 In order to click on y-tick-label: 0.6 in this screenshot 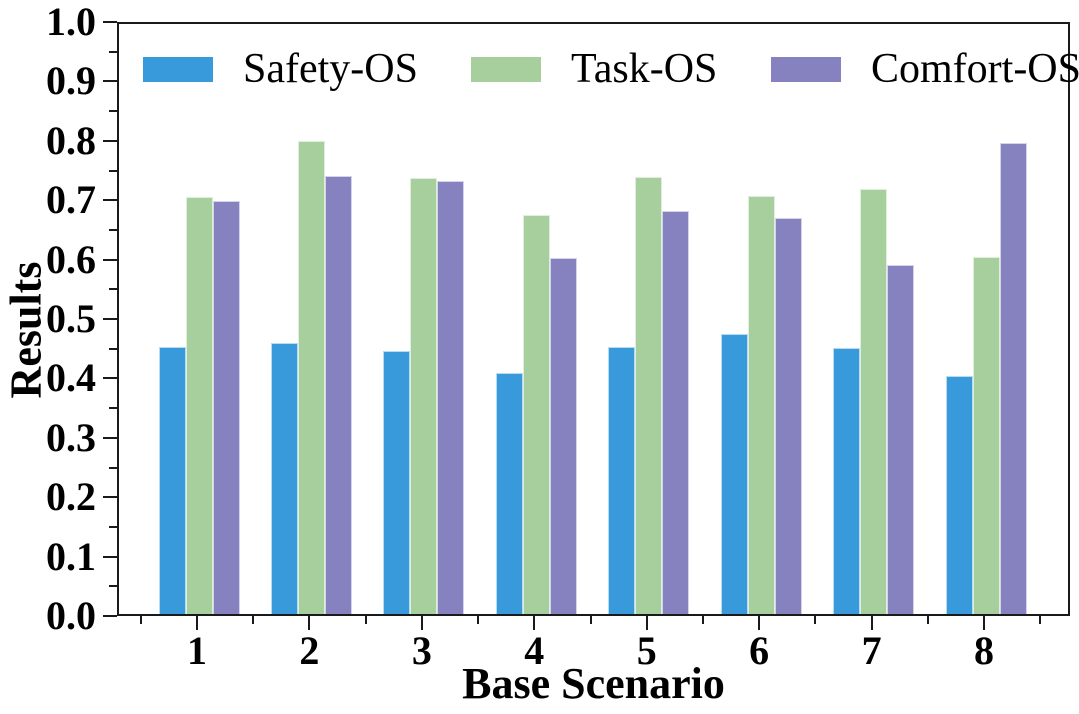, I will do `click(71, 259)`.